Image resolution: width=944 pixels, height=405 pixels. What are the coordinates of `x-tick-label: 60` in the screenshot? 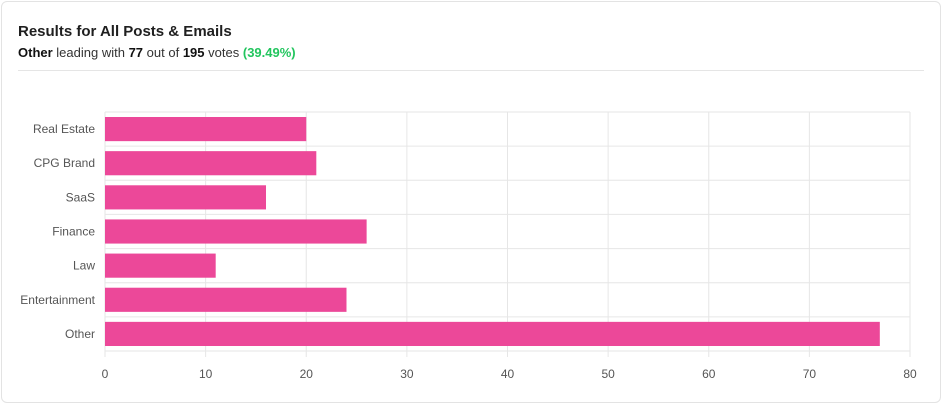 It's located at (709, 374).